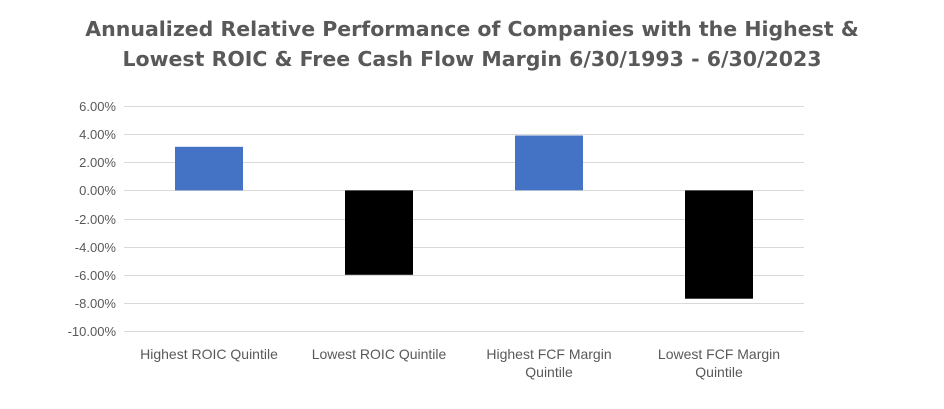 Image resolution: width=944 pixels, height=409 pixels. What do you see at coordinates (719, 363) in the screenshot?
I see `x-category-label: Lowest FCF Margin Quintile` at bounding box center [719, 363].